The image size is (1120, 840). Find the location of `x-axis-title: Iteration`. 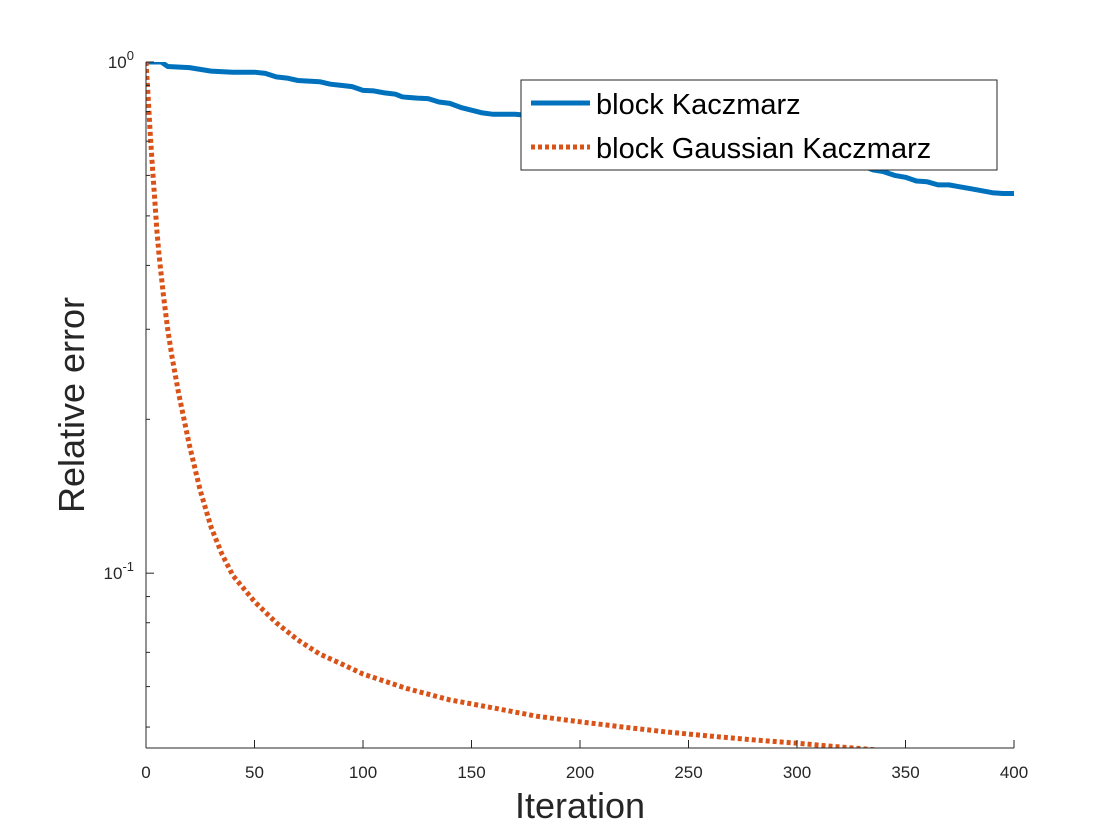

x-axis-title: Iteration is located at coordinates (580, 805).